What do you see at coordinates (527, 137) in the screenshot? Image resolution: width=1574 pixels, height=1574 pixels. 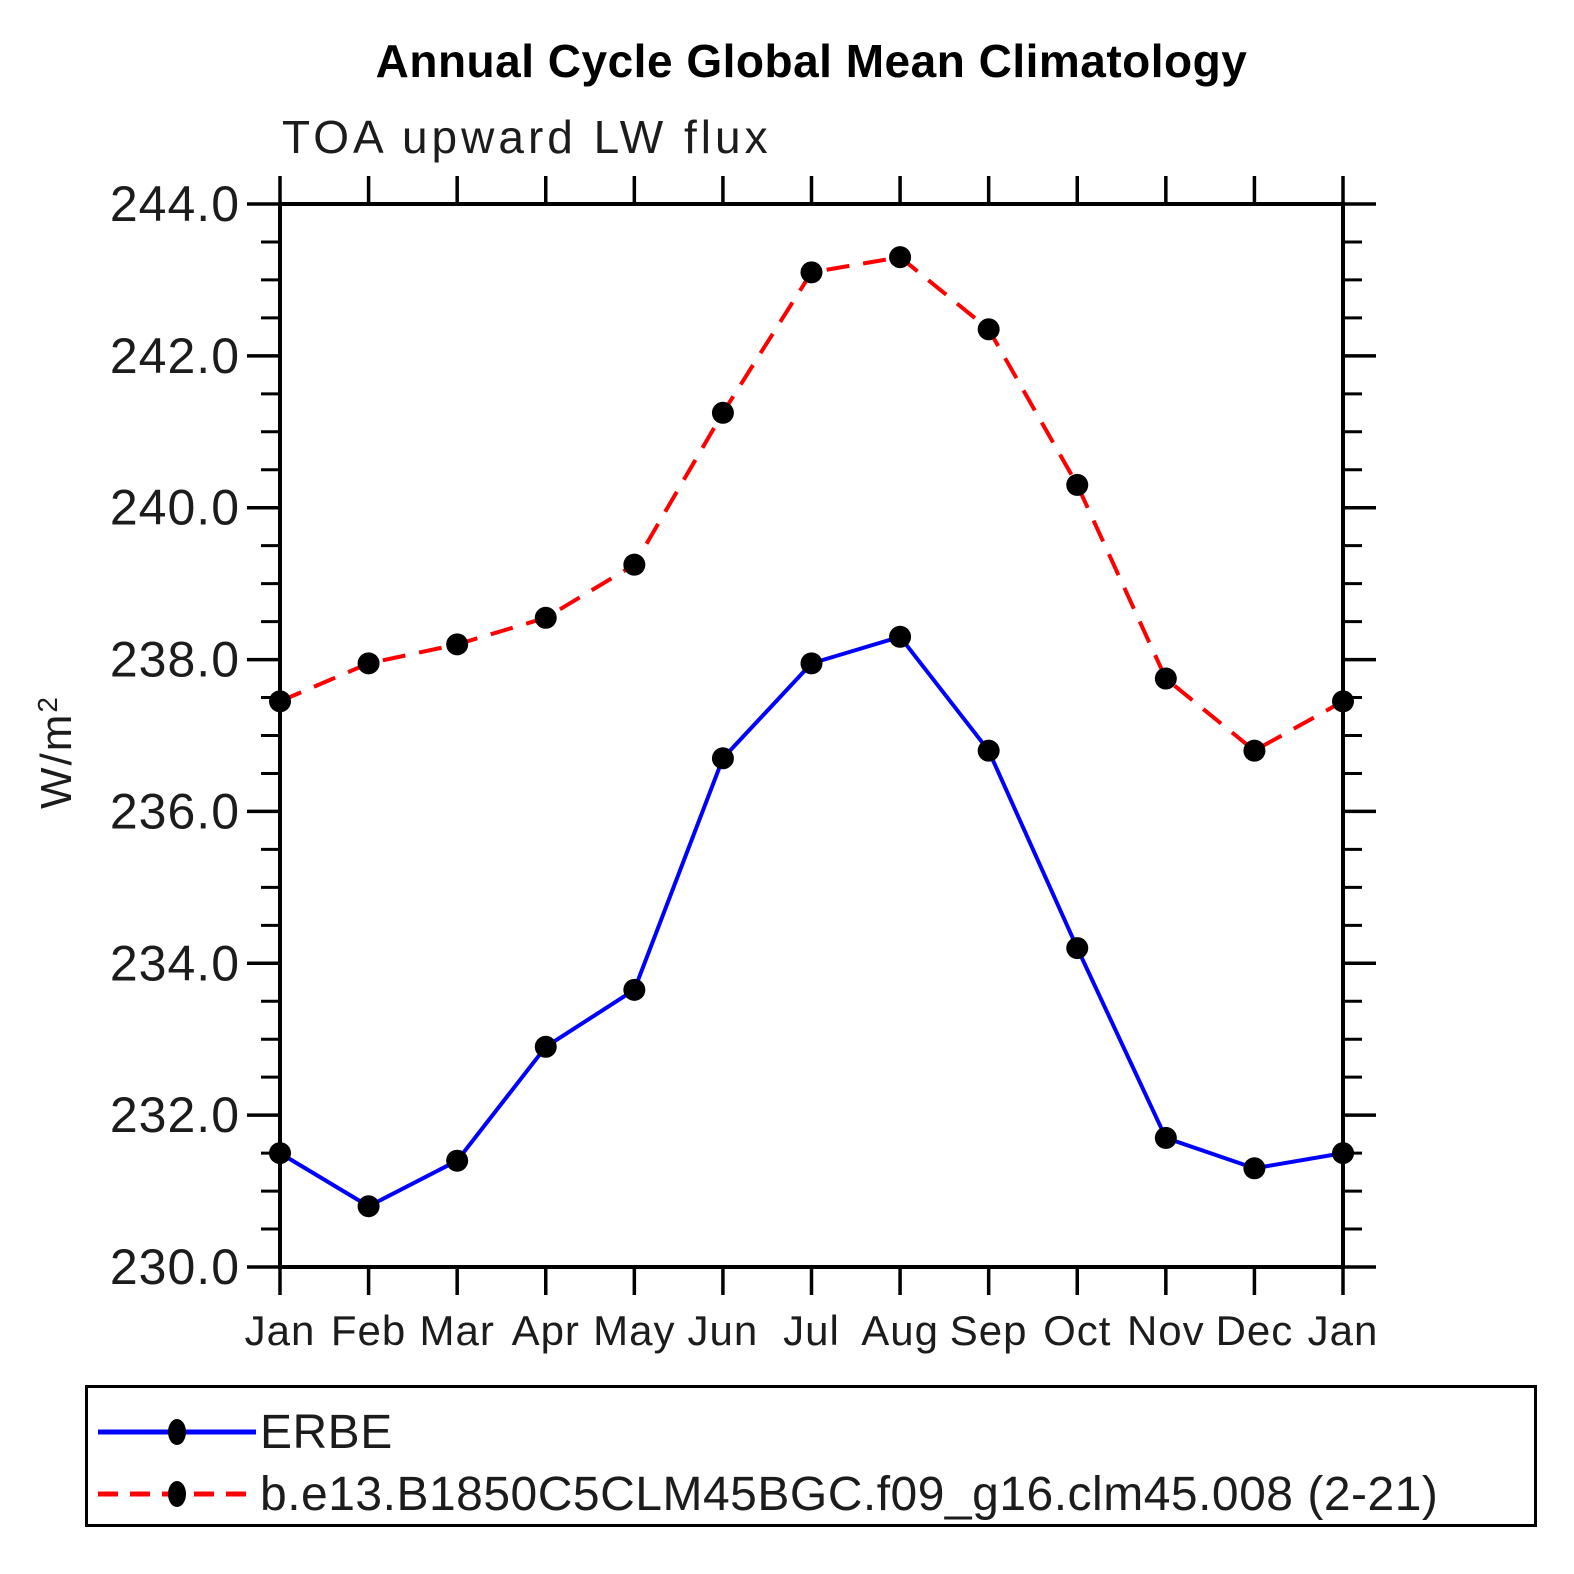 I see `chart-subtitle: TOA upward LW flux` at bounding box center [527, 137].